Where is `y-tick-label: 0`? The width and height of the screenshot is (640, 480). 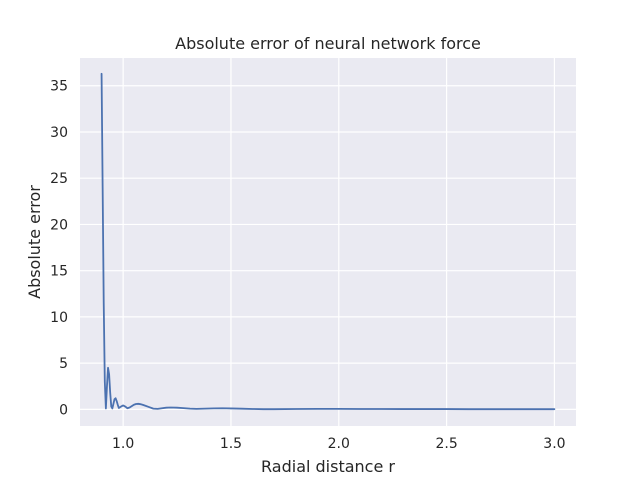
y-tick-label: 0 is located at coordinates (63, 410).